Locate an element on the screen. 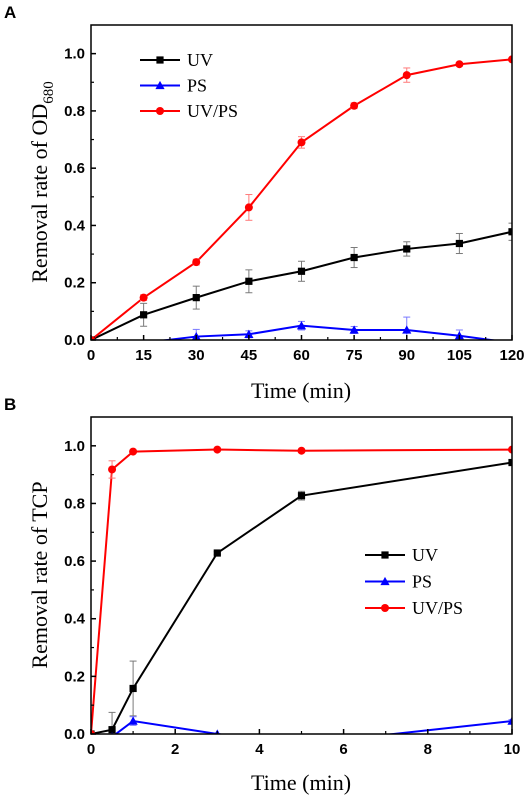 Image resolution: width=529 pixels, height=799 pixels. panel-a-x-tick-label-3: 45 is located at coordinates (249, 355).